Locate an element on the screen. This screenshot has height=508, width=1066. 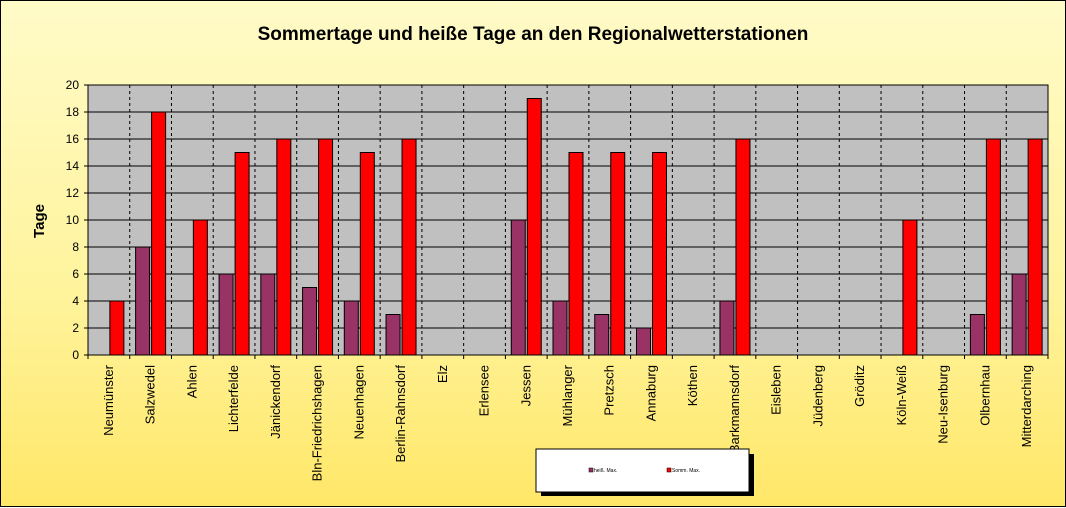
x-tick-label: Gröditz is located at coordinates (859, 386).